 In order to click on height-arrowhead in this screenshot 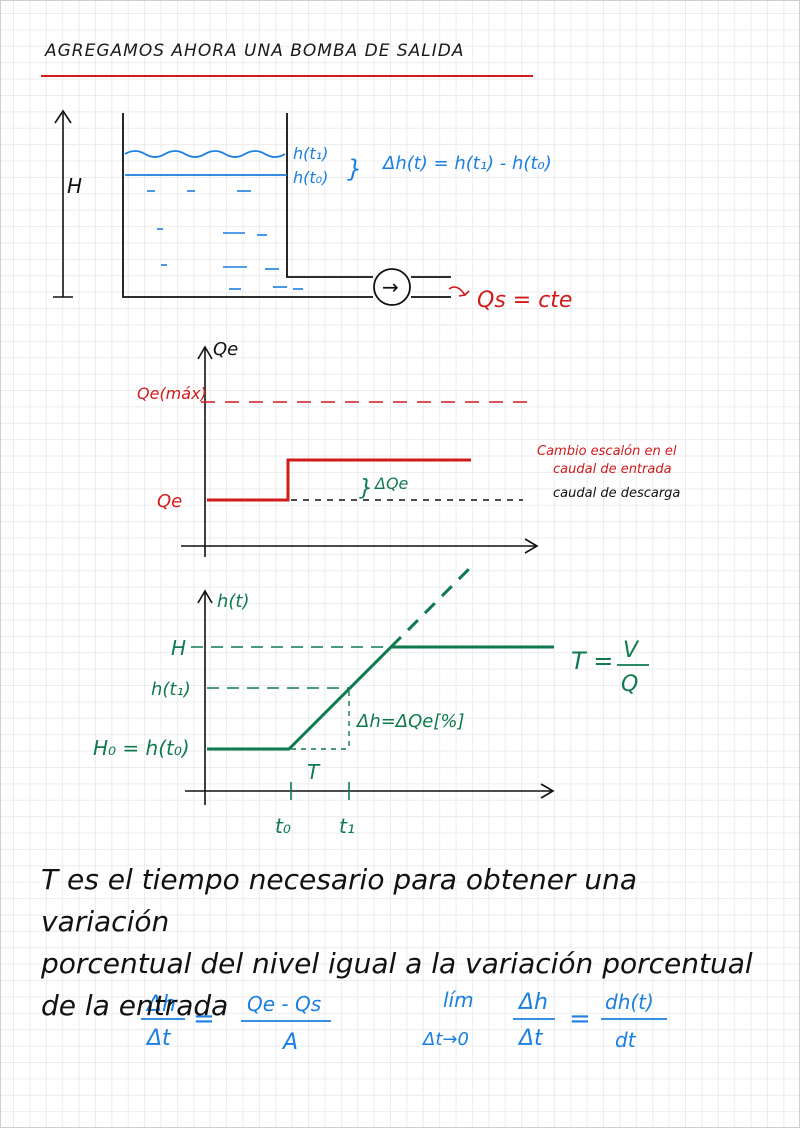, I will do `click(63, 116)`.